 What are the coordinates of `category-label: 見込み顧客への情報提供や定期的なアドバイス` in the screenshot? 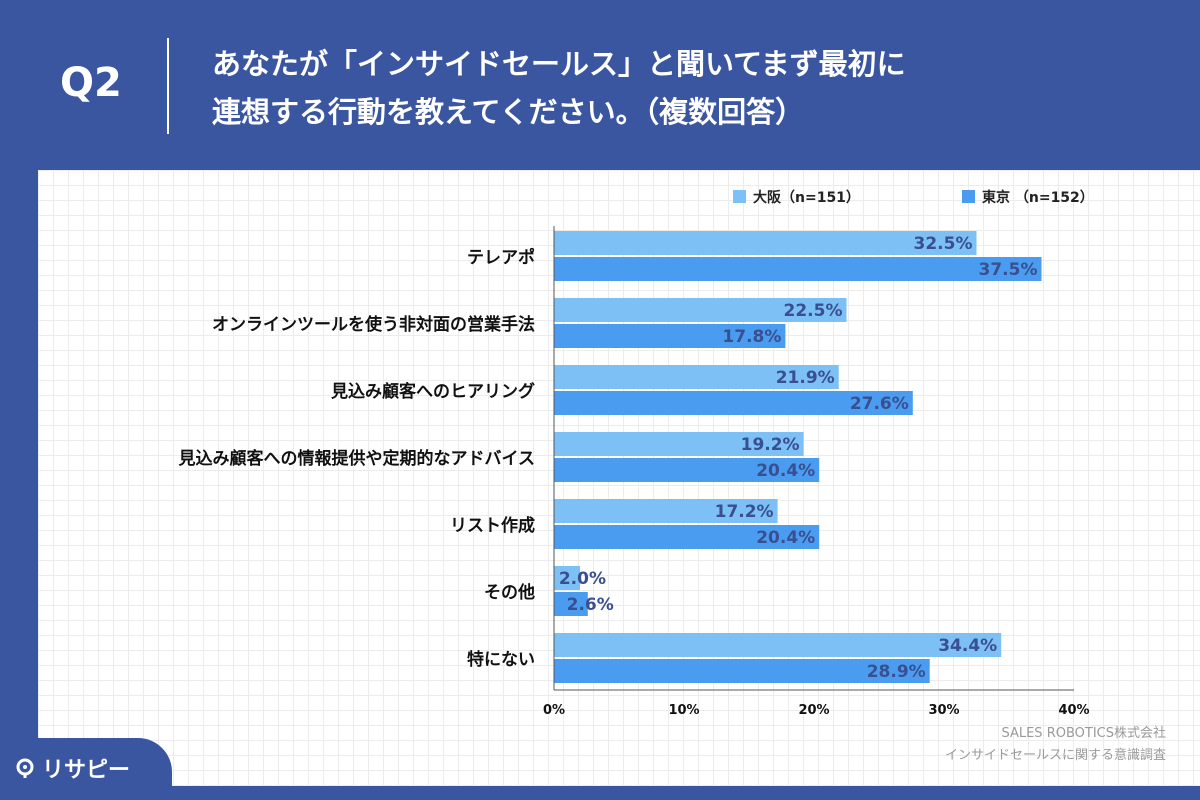 It's located at (357, 458).